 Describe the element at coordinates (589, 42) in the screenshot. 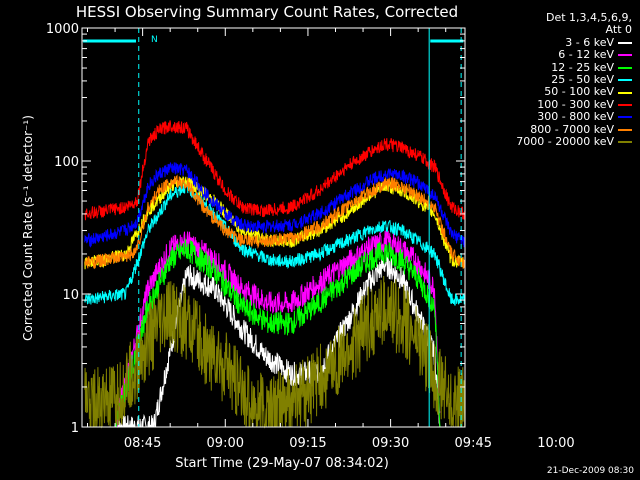

I see `legend-label: 3 - 6 keV` at that location.